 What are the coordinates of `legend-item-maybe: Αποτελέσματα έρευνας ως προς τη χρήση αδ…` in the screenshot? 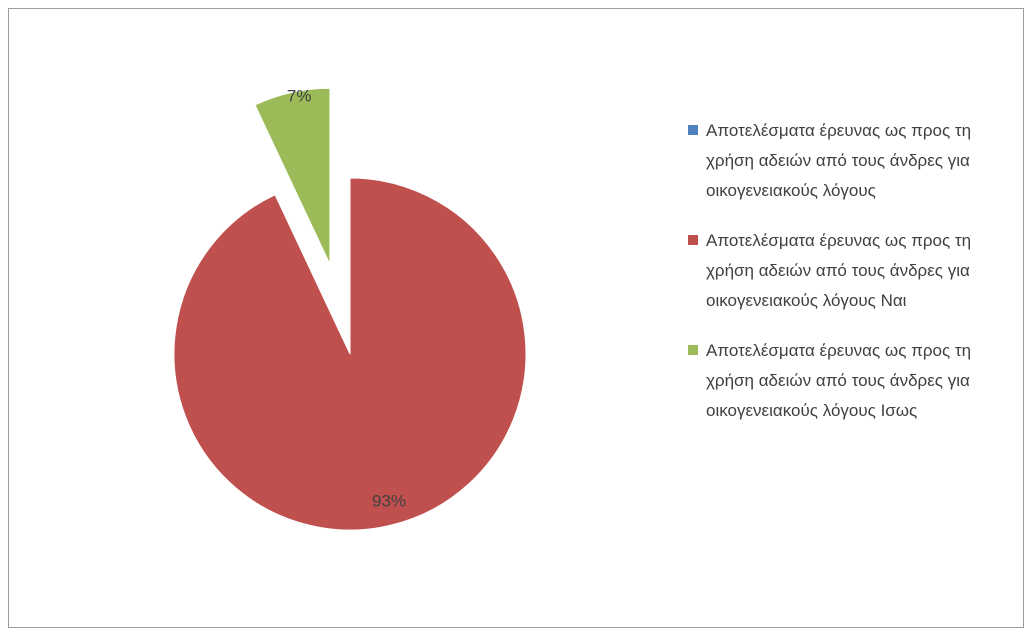 It's located at (853, 381).